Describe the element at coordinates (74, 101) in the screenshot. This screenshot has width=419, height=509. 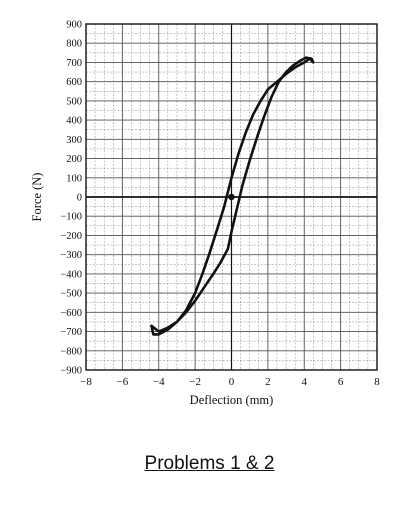
I see `y-tick-label: 500` at that location.